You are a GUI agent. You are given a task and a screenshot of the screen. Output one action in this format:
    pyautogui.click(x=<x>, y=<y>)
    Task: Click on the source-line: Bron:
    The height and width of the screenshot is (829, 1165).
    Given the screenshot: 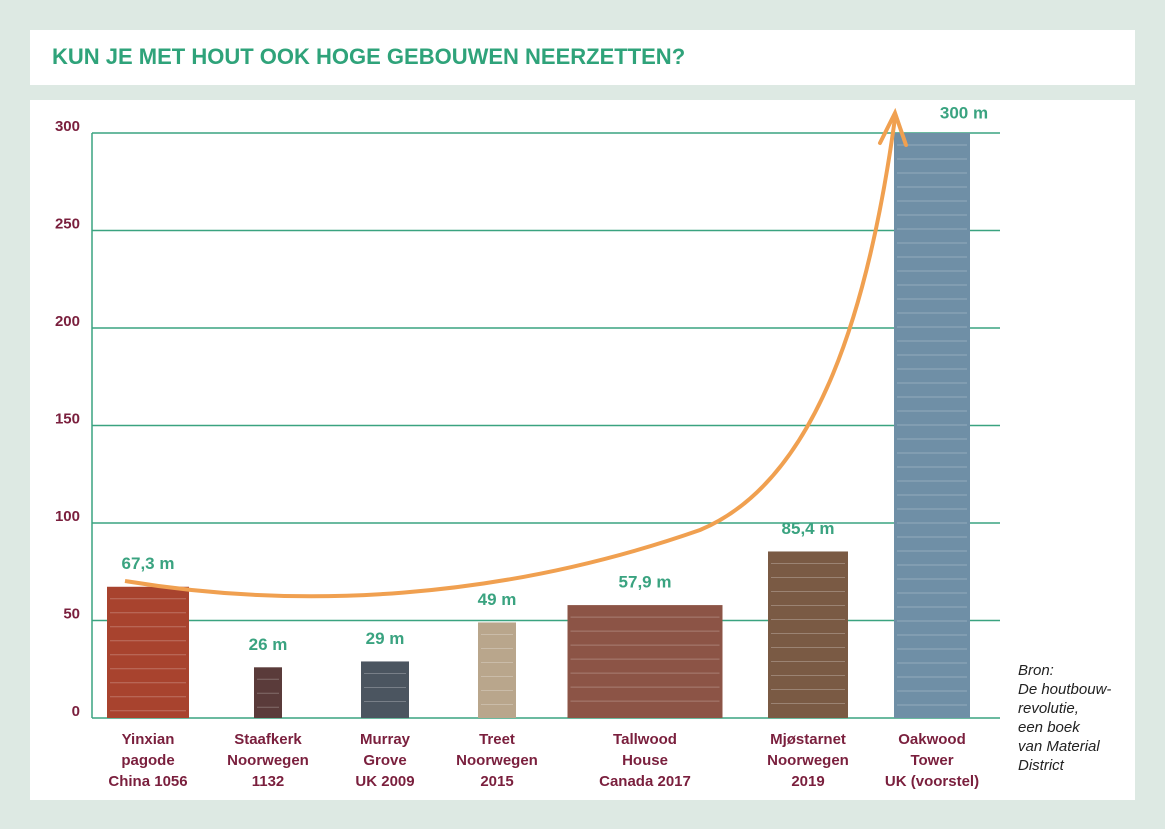 What is the action you would take?
    pyautogui.click(x=1036, y=670)
    